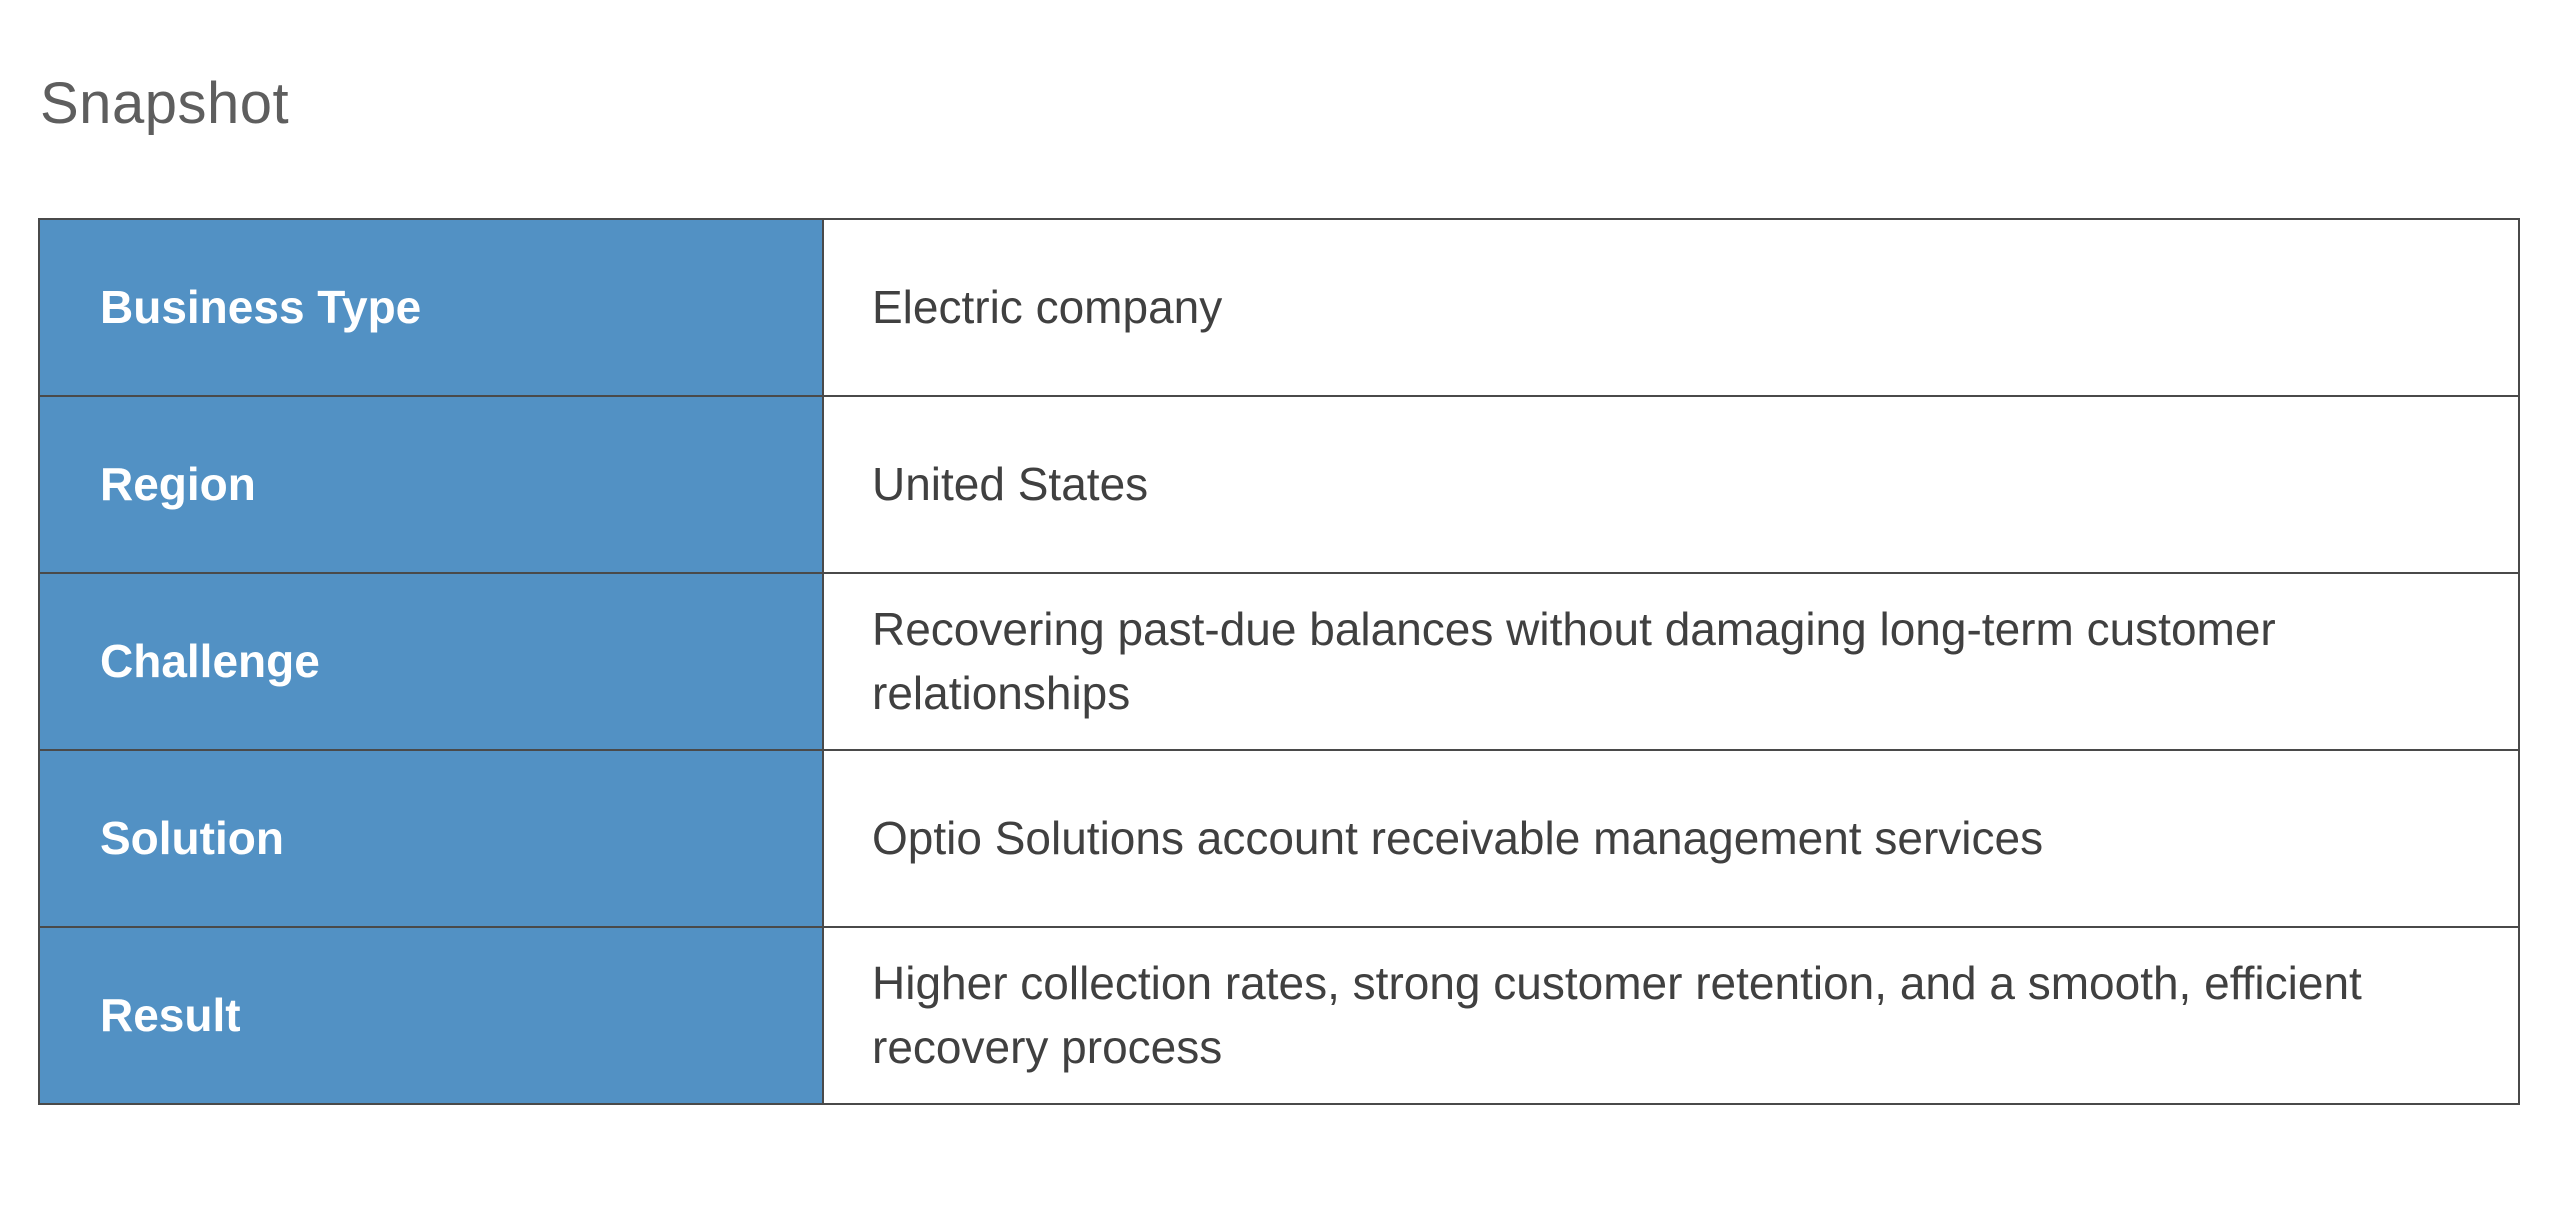 The height and width of the screenshot is (1205, 2560). What do you see at coordinates (431, 485) in the screenshot?
I see `row-label-cell: Region` at bounding box center [431, 485].